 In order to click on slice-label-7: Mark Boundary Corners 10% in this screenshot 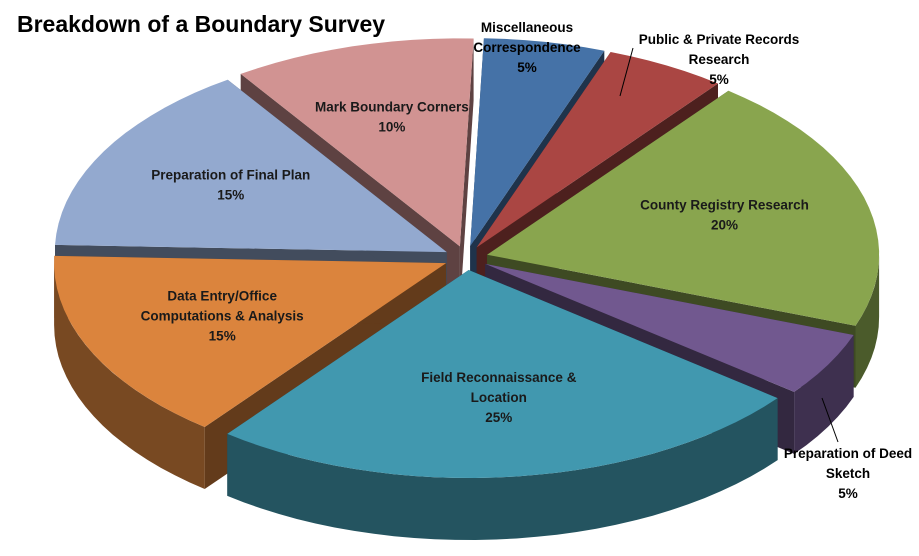, I will do `click(392, 116)`.